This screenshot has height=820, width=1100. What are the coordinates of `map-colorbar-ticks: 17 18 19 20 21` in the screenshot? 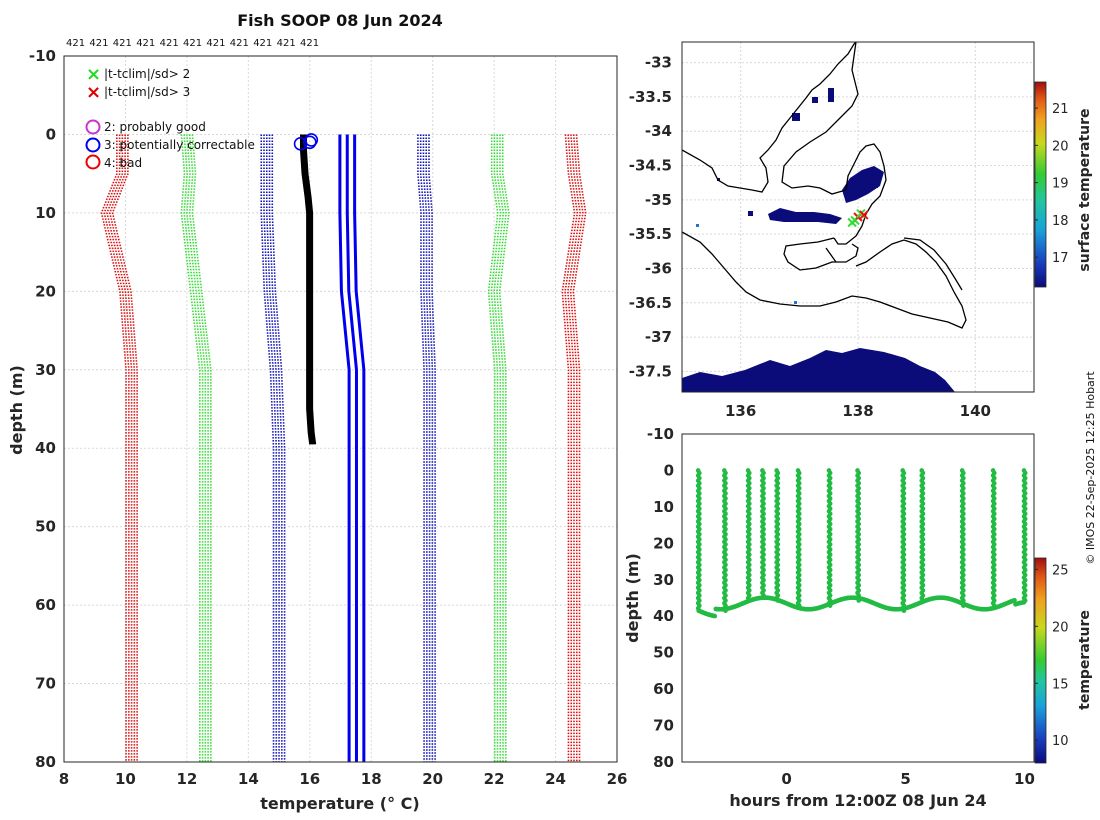 It's located at (1052, 184).